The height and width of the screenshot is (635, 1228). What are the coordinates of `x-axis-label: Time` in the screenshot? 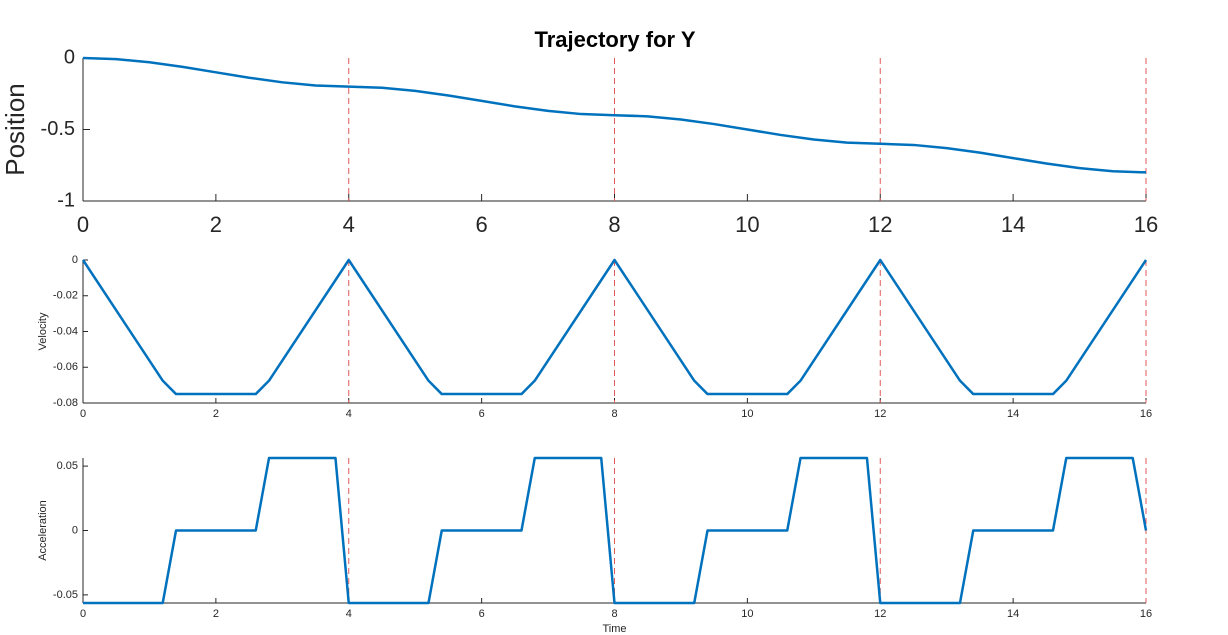 It's located at (614, 629).